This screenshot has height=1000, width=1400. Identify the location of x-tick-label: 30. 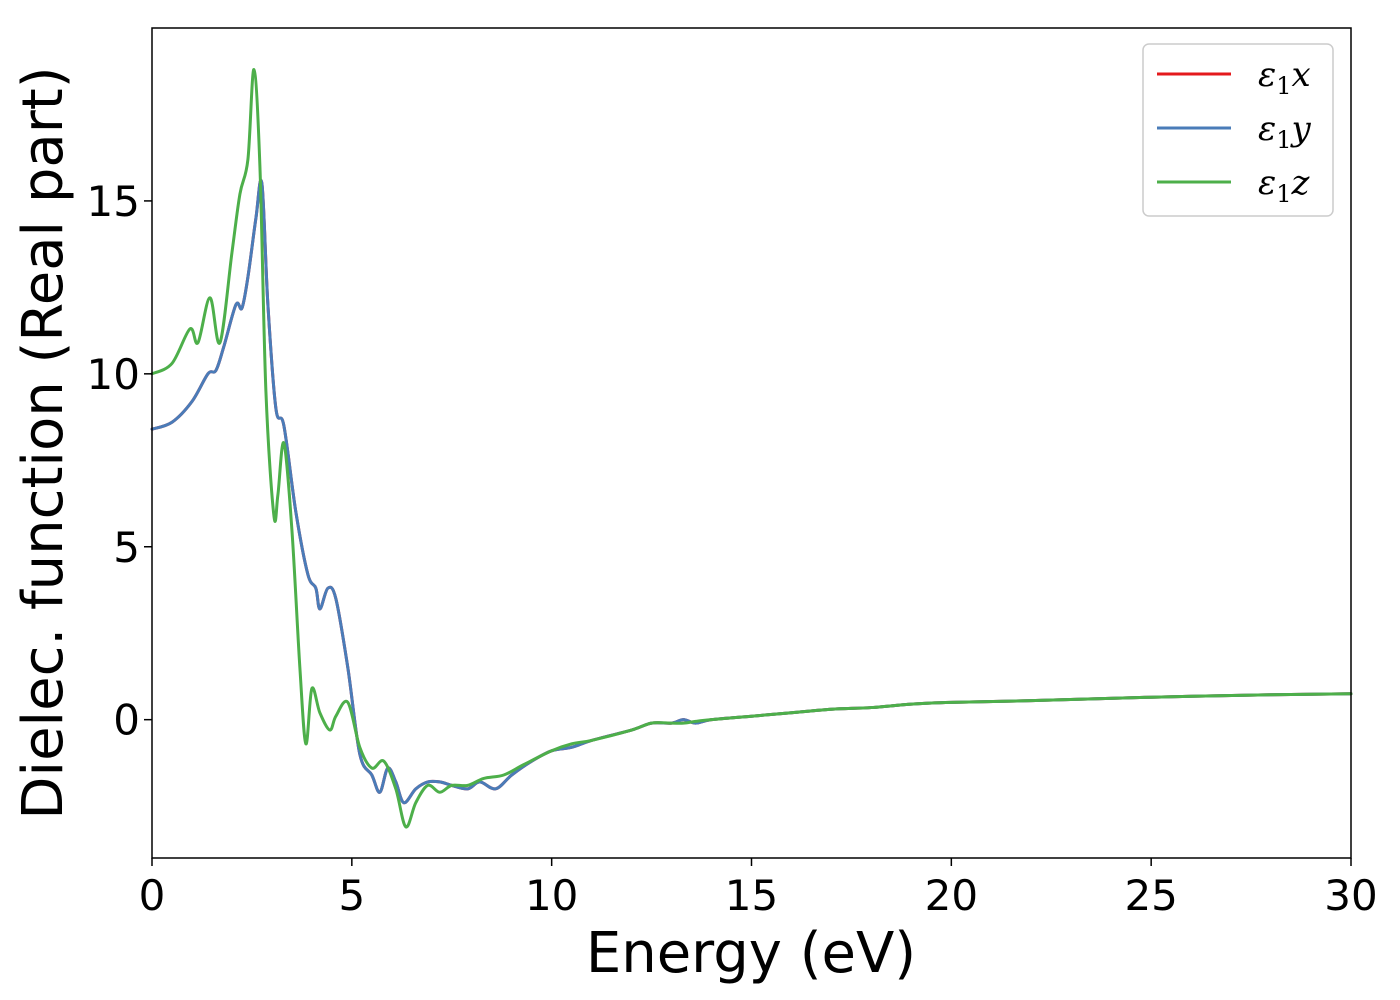
(1350, 895).